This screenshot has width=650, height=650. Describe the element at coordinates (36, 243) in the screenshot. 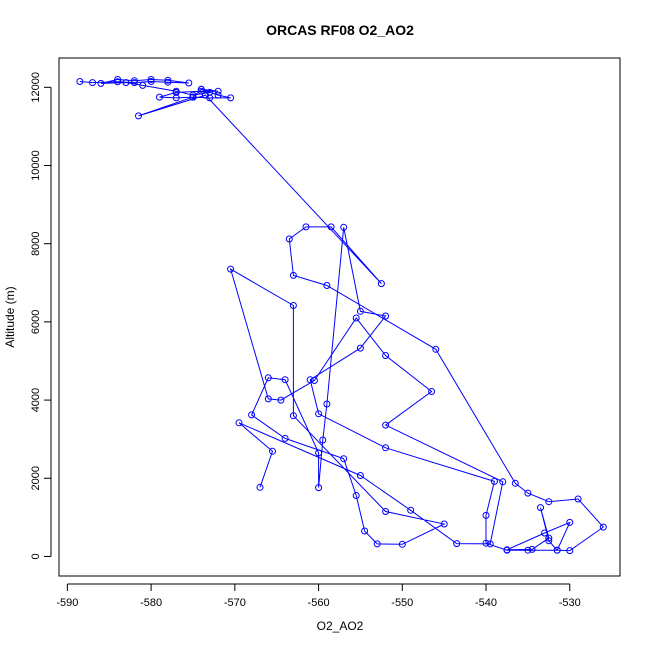

I see `y-tick-label: 8000` at that location.